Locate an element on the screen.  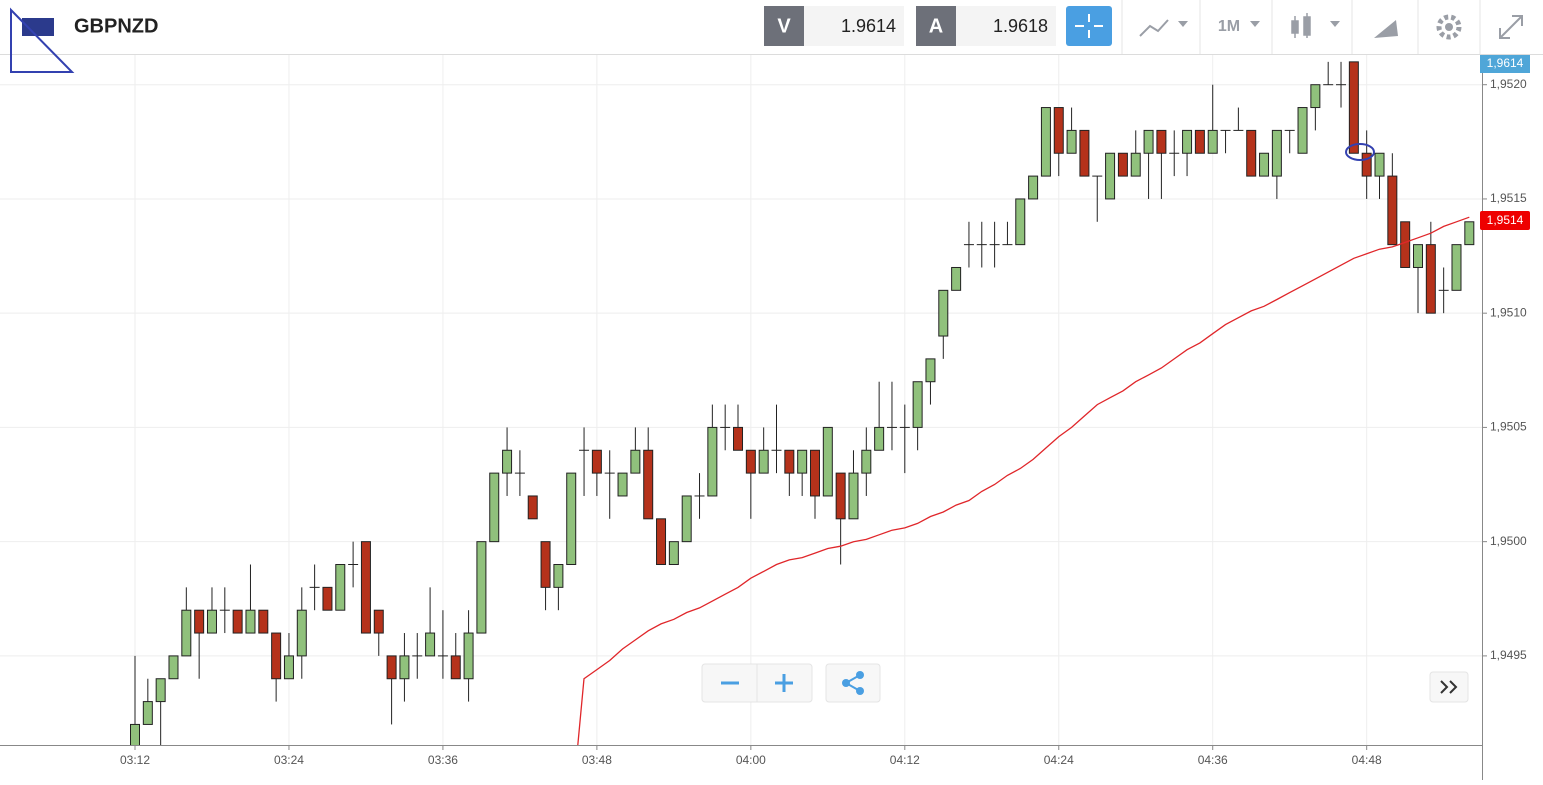
sell-button is located at coordinates (784, 26).